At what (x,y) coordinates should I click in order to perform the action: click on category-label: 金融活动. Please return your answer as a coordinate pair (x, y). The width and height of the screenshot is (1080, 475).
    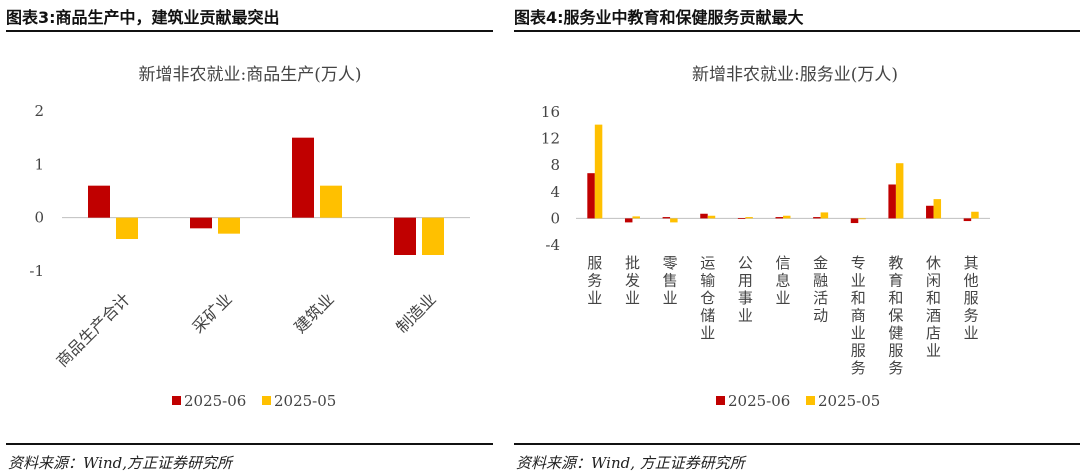
    Looking at the image, I should click on (820, 289).